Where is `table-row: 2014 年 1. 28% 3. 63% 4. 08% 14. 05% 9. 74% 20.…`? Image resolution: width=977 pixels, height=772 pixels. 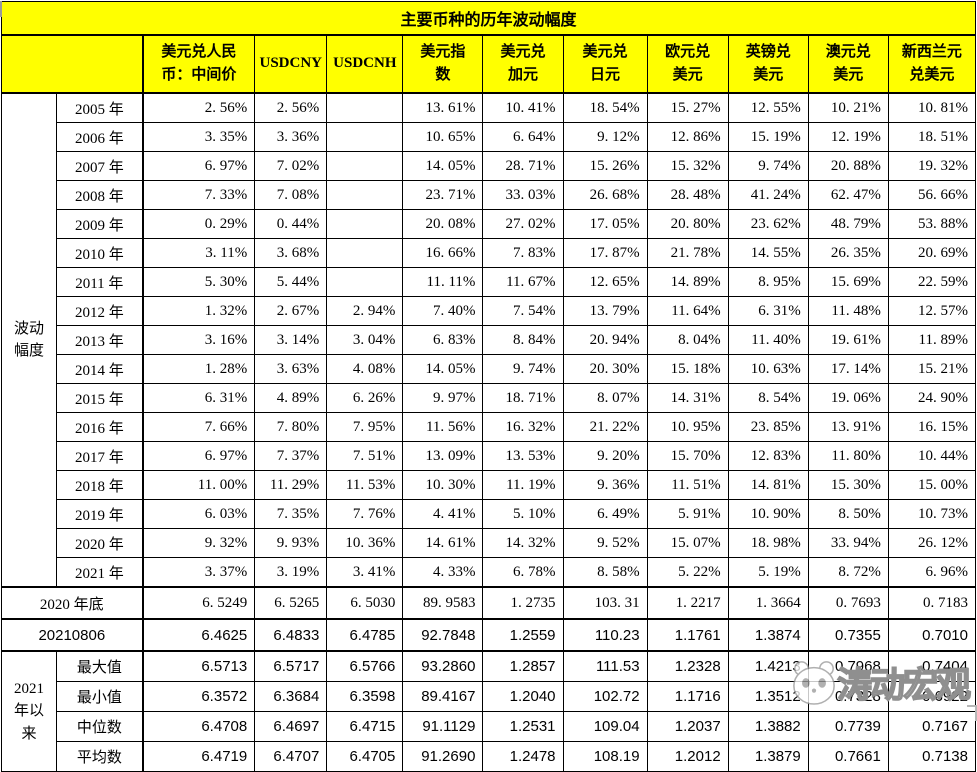 table-row: 2014 年 1. 28% 3. 63% 4. 08% 14. 05% 9. 74% 20.… is located at coordinates (489, 369).